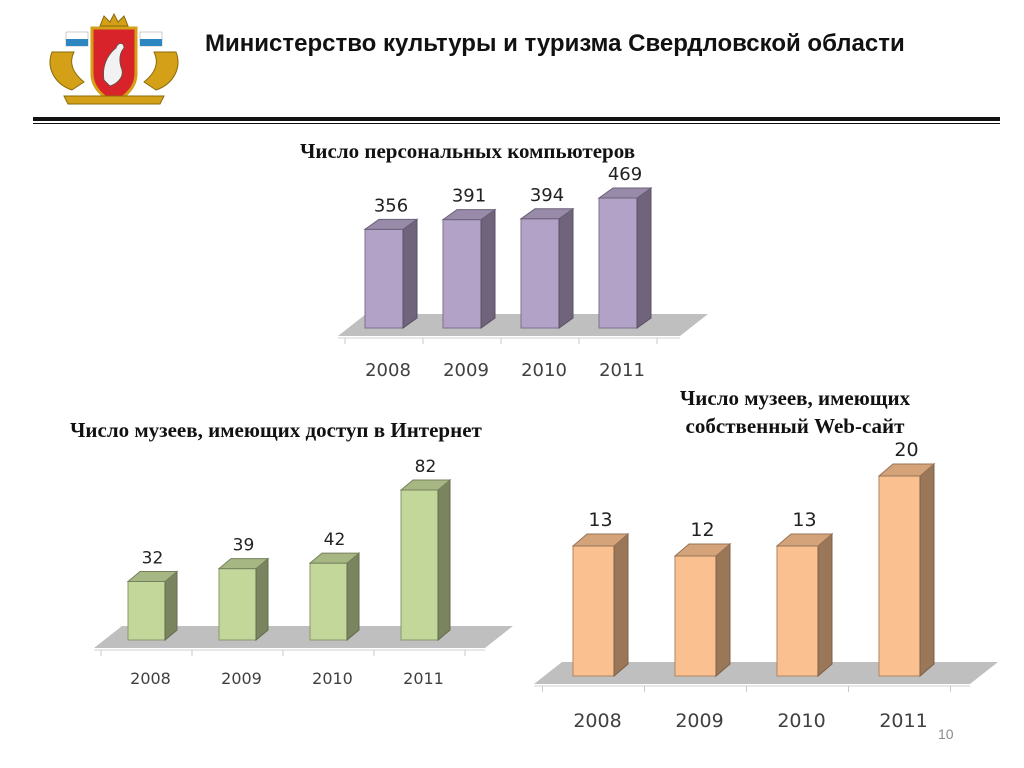  I want to click on data-label: 42, so click(335, 540).